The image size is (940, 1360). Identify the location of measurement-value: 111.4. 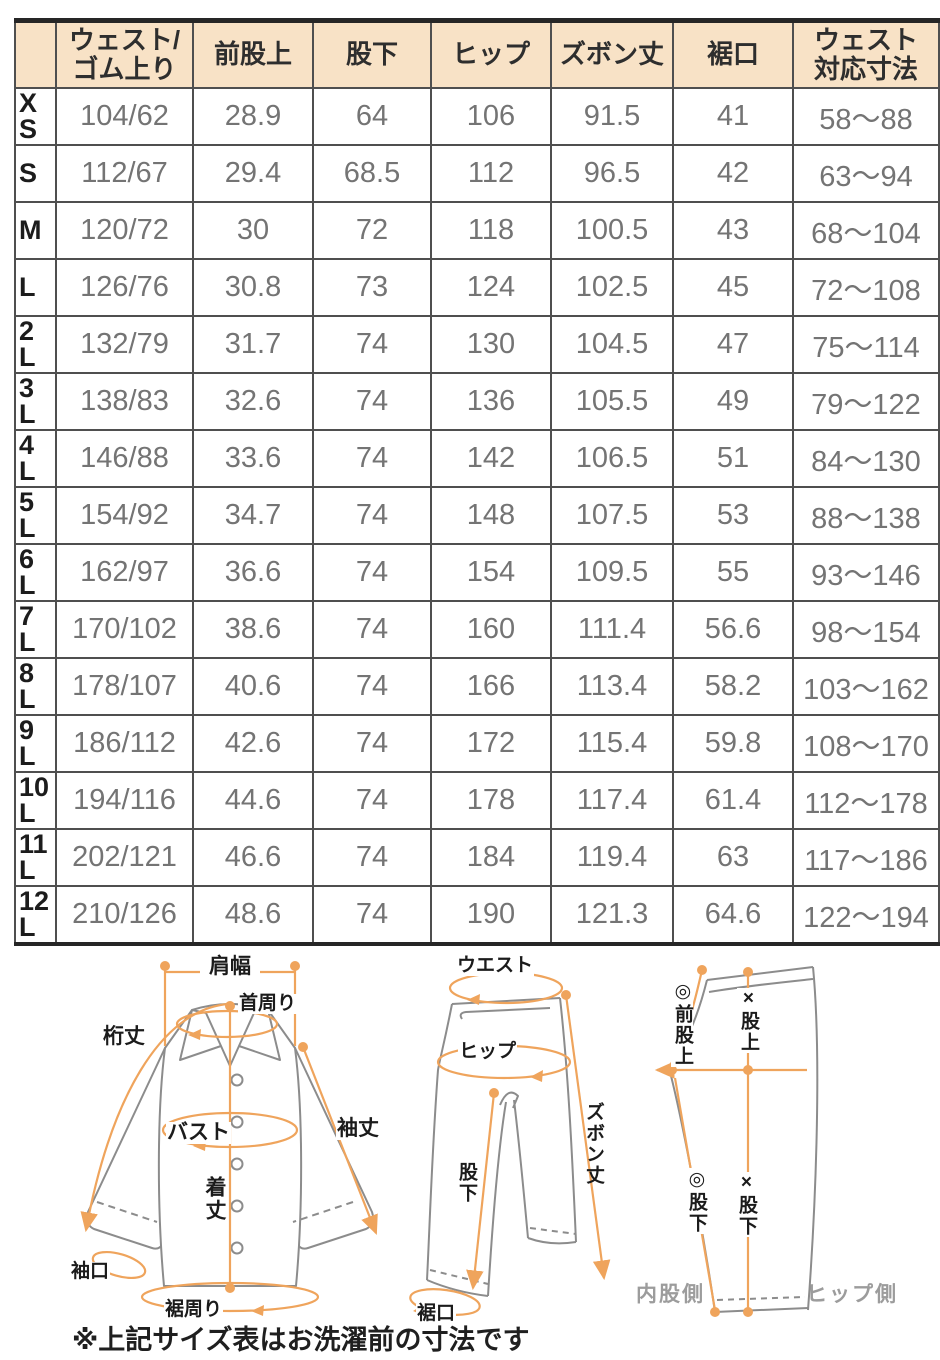
(612, 629).